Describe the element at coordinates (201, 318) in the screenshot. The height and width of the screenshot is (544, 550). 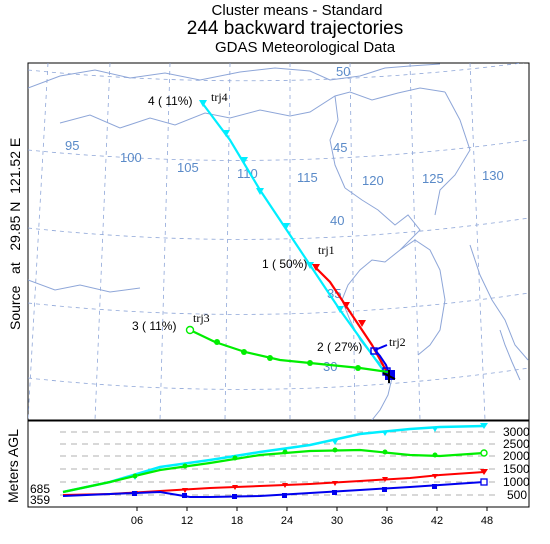
I see `cluster-id-label: trj3` at that location.